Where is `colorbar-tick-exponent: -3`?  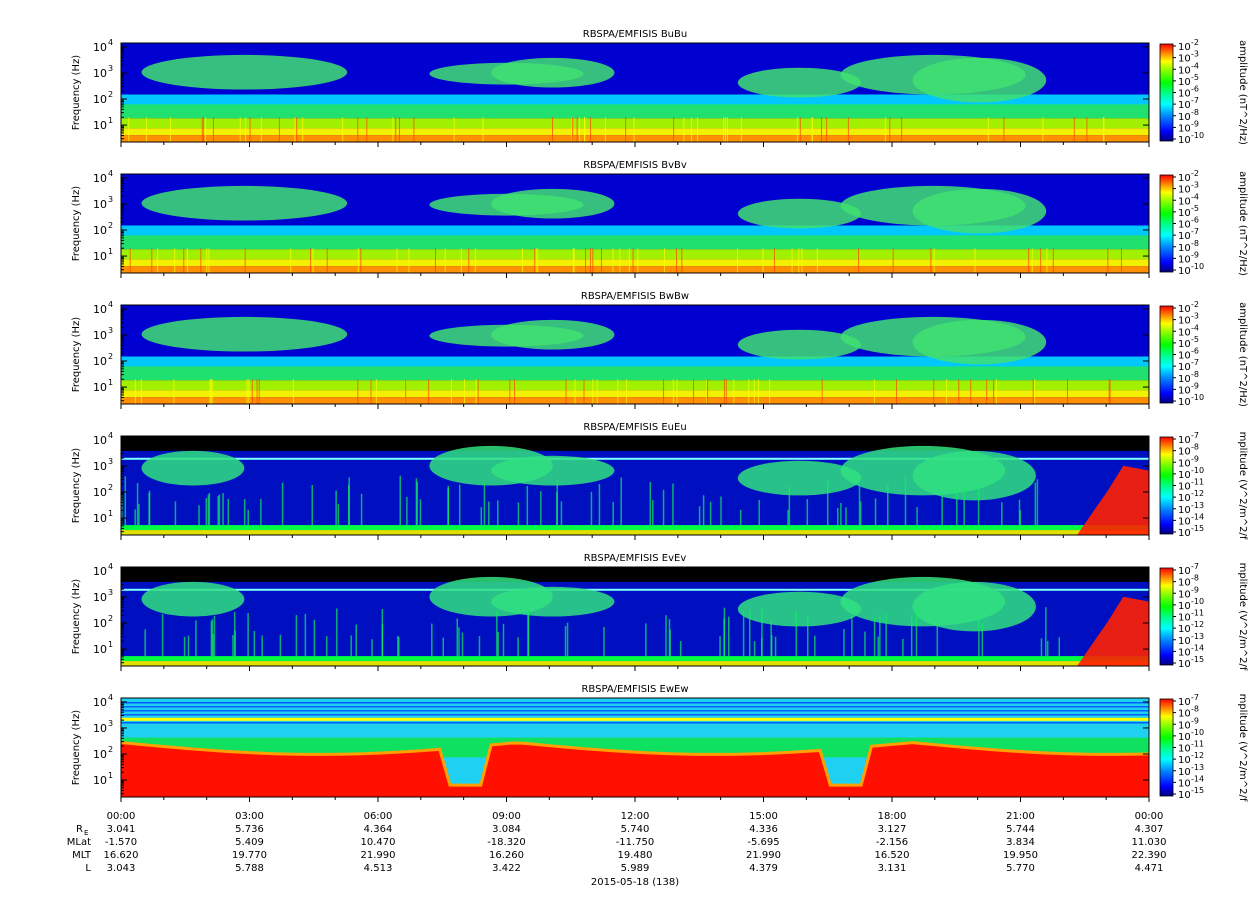
colorbar-tick-exponent: -3 is located at coordinates (1195, 54).